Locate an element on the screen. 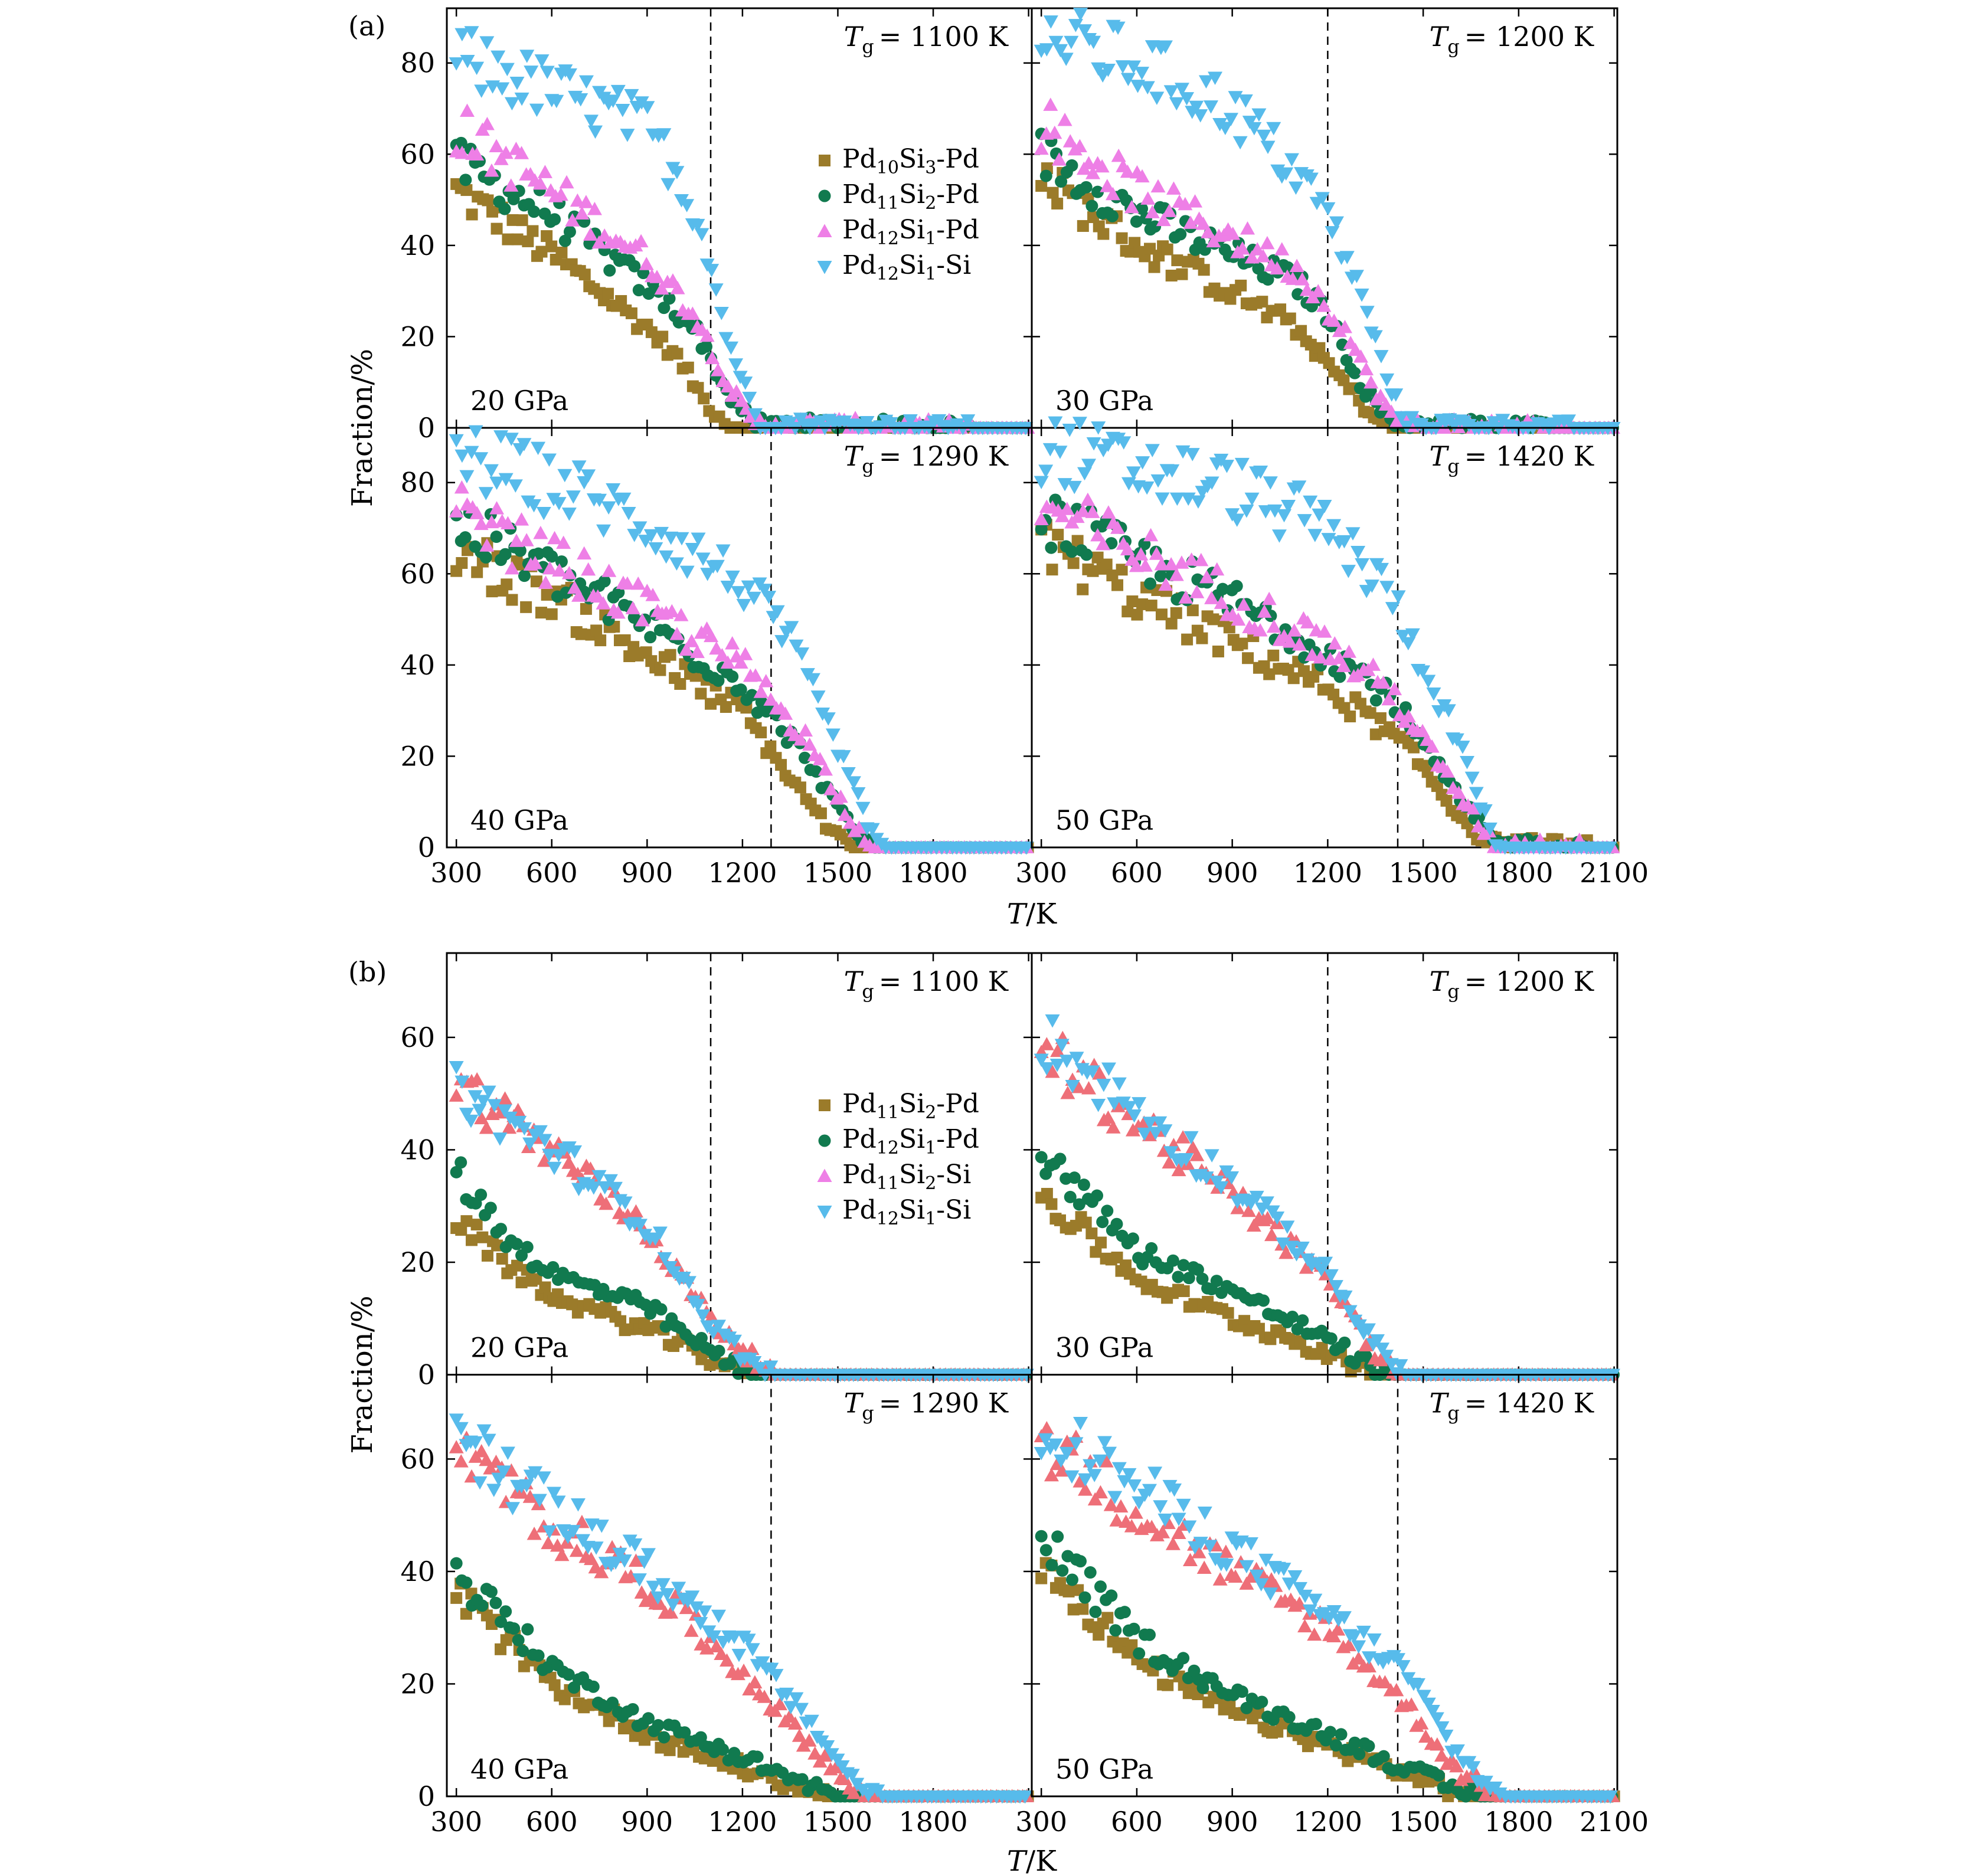  x-tick-label: 1200 is located at coordinates (743, 873).